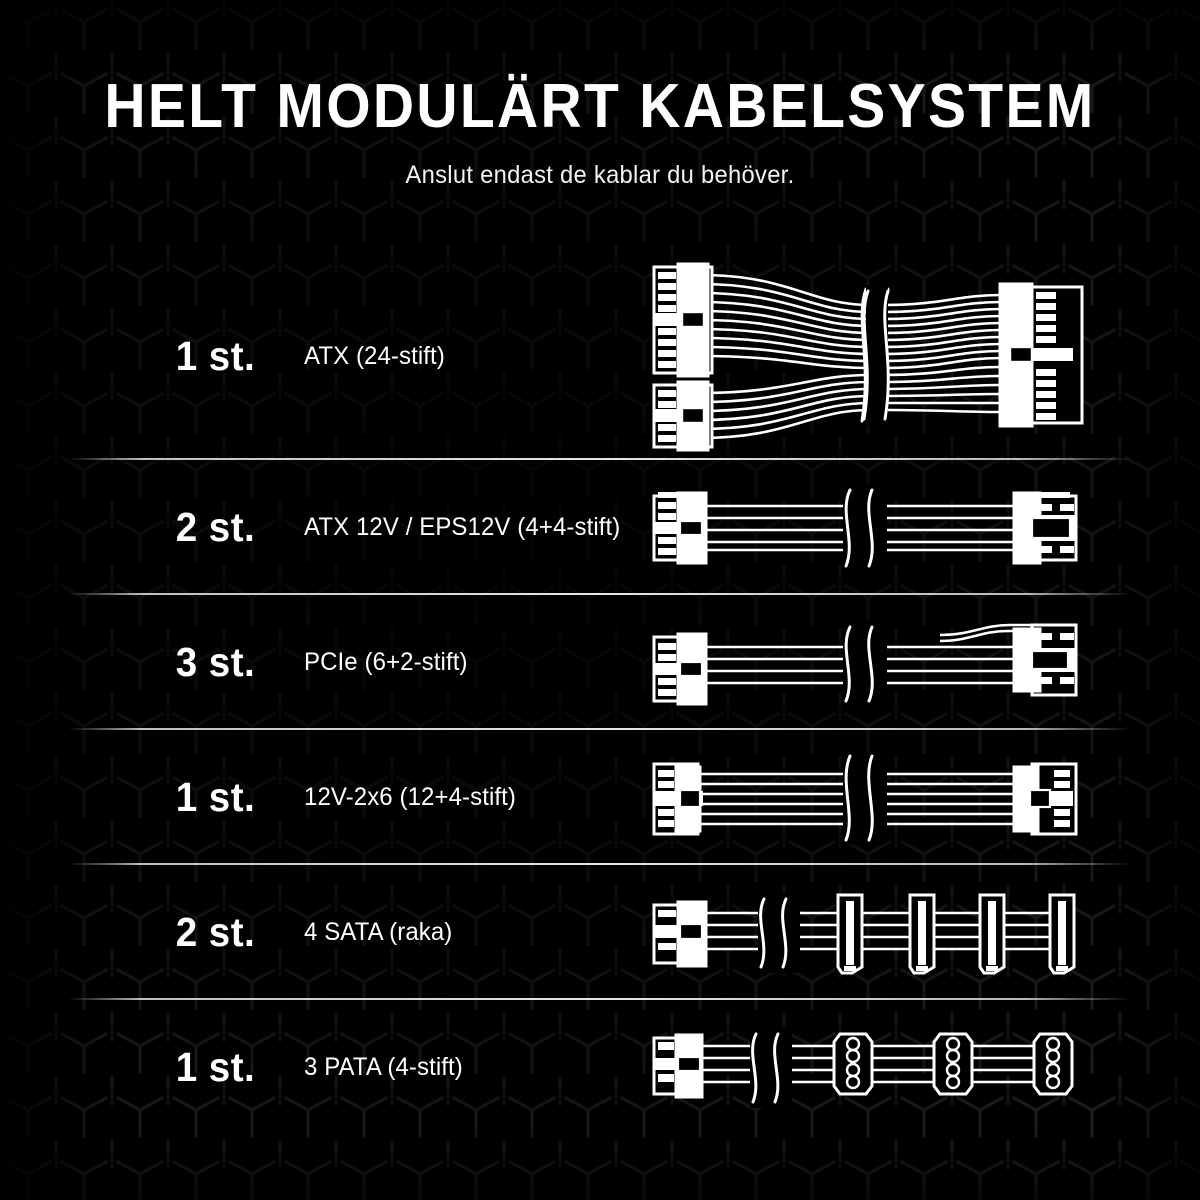  I want to click on page-subtitle: Anslut endast de kablar du behöver., so click(600, 175).